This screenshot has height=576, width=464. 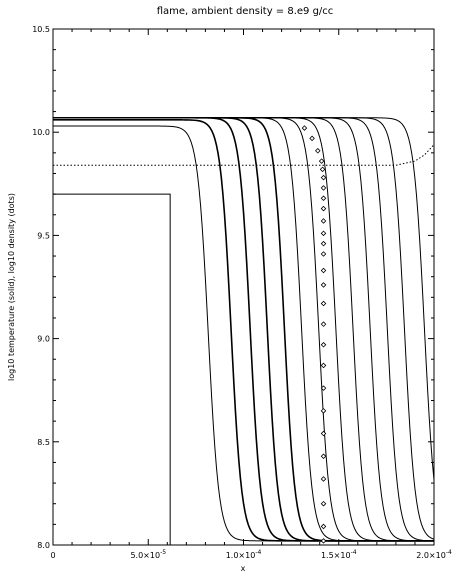 I want to click on x-tick-label: 2.0×10⁻⁴, so click(x=434, y=554).